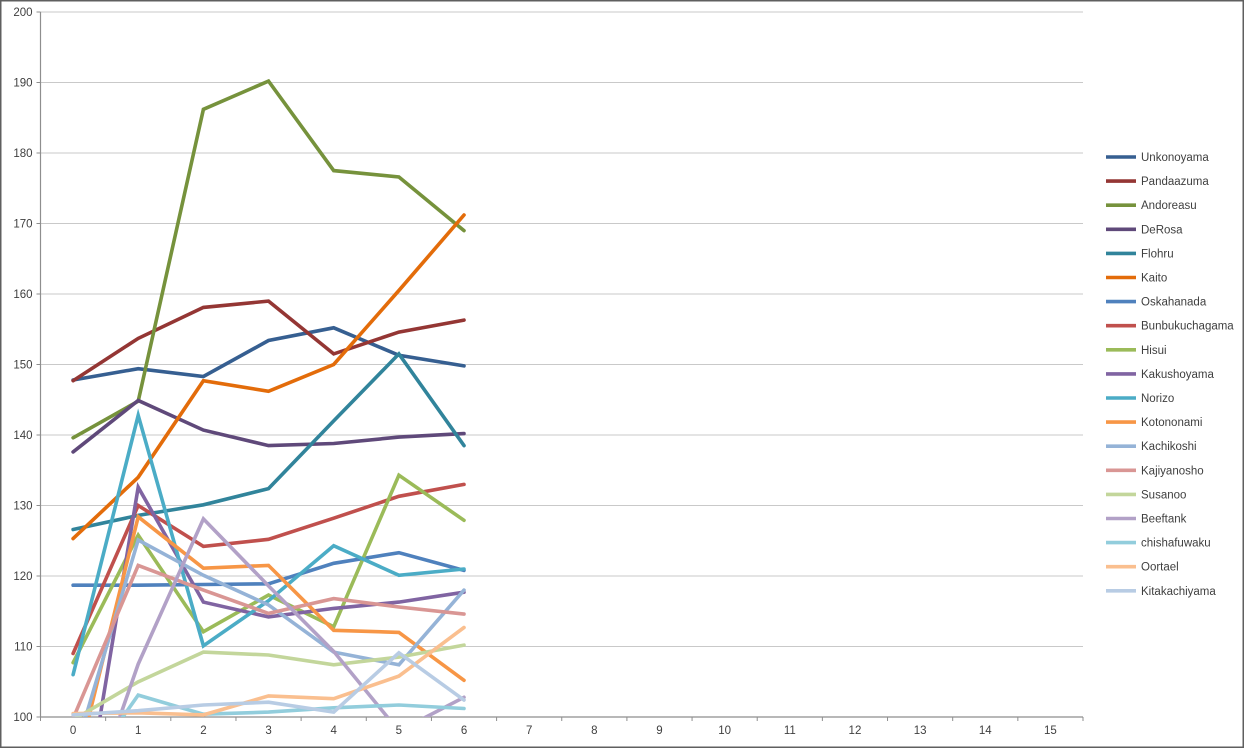  Describe the element at coordinates (1171, 423) in the screenshot. I see `legend-label: Kotononami` at that location.